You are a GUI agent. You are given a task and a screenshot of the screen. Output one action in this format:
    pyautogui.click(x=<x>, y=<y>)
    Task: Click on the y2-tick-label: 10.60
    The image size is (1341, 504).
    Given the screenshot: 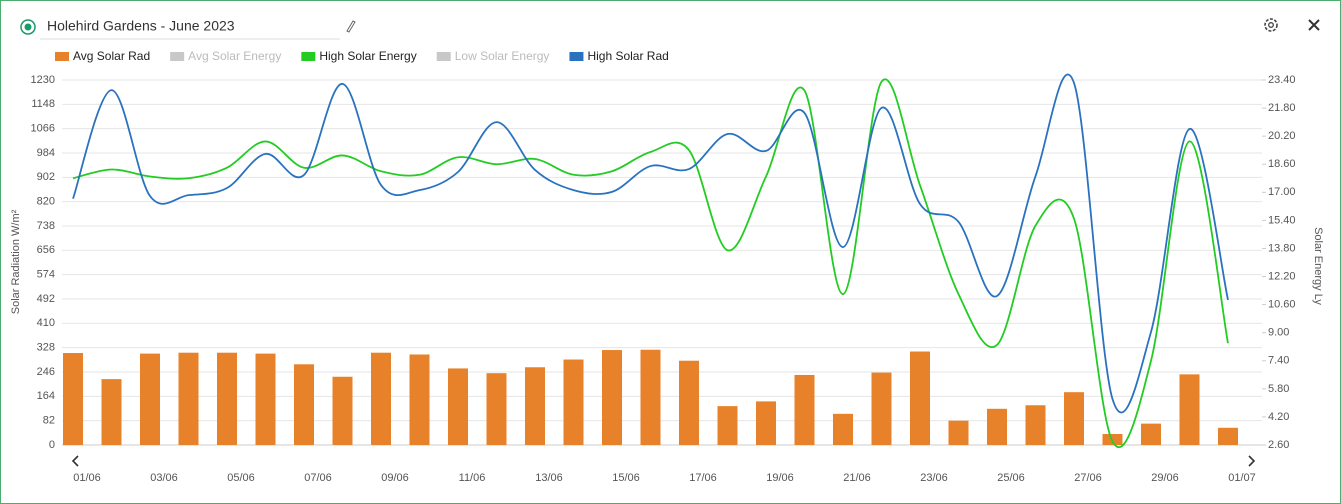 What is the action you would take?
    pyautogui.click(x=1282, y=305)
    